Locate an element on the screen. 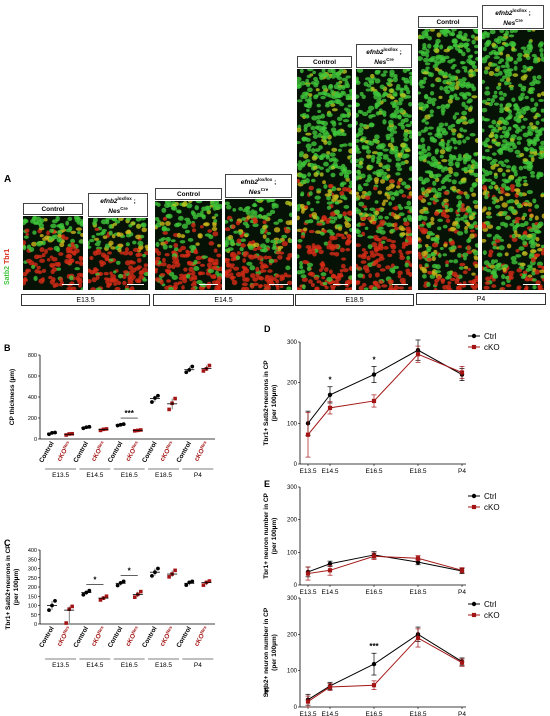  header-mutant: efnb2lox/lox ; NesCre is located at coordinates (258, 186).